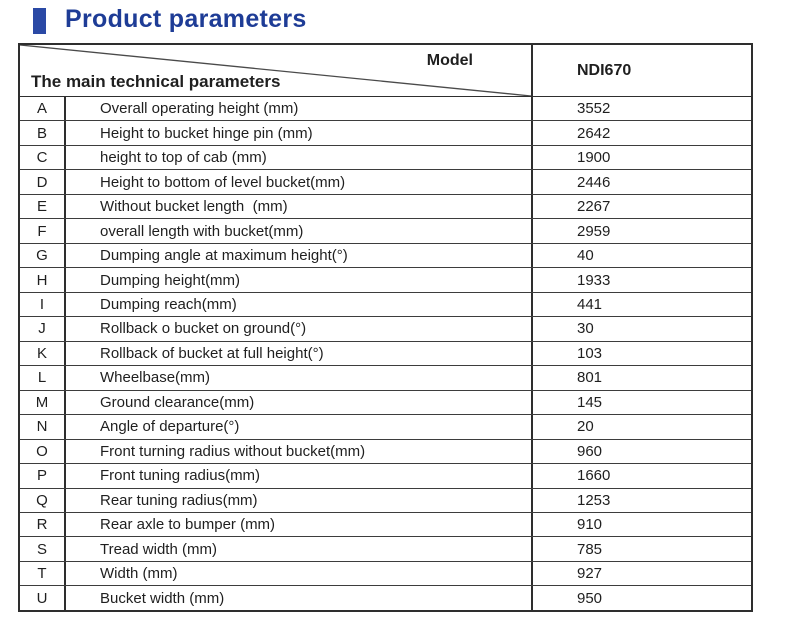 The image size is (800, 637). What do you see at coordinates (43, 231) in the screenshot?
I see `row-letter: F` at bounding box center [43, 231].